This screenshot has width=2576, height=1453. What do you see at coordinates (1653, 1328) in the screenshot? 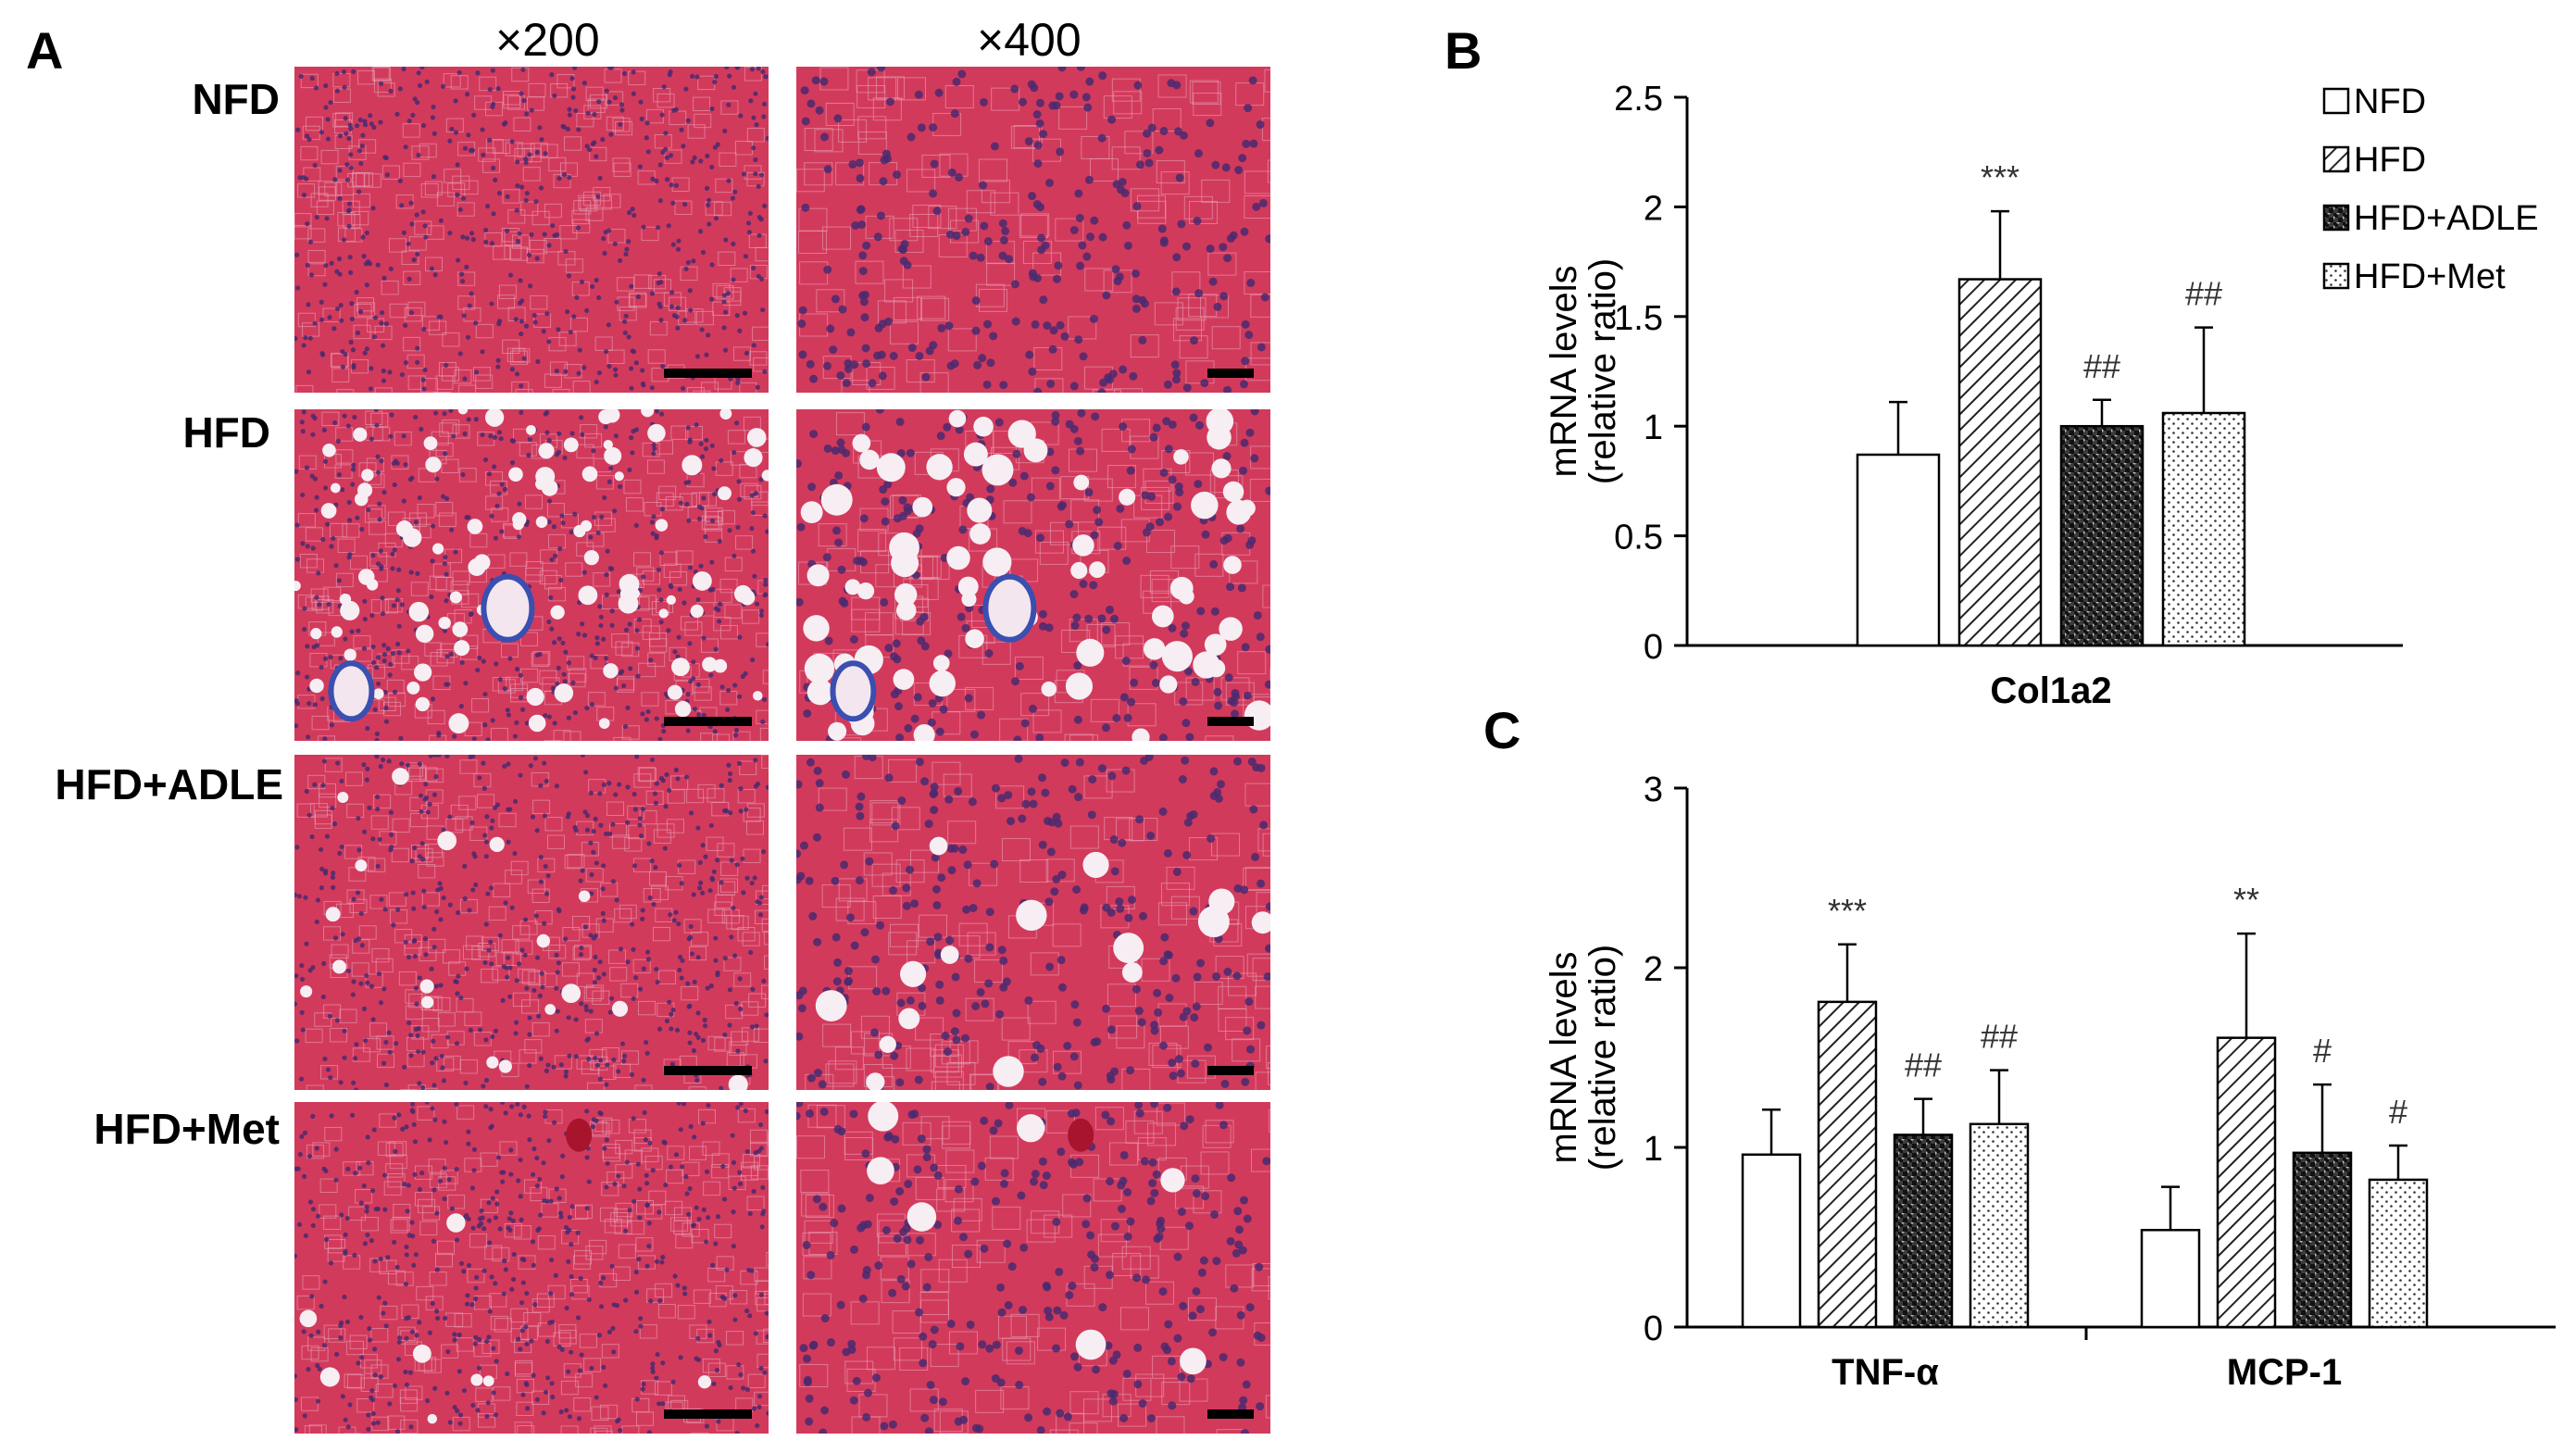
I see `chart-c-y-tick-label: 0` at bounding box center [1653, 1328].